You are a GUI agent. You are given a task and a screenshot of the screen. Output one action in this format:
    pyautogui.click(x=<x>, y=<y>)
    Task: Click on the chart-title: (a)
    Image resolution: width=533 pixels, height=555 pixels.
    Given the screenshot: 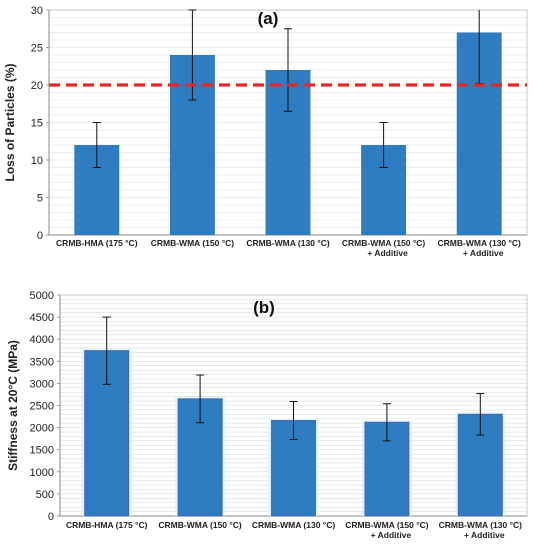 What is the action you would take?
    pyautogui.click(x=268, y=18)
    